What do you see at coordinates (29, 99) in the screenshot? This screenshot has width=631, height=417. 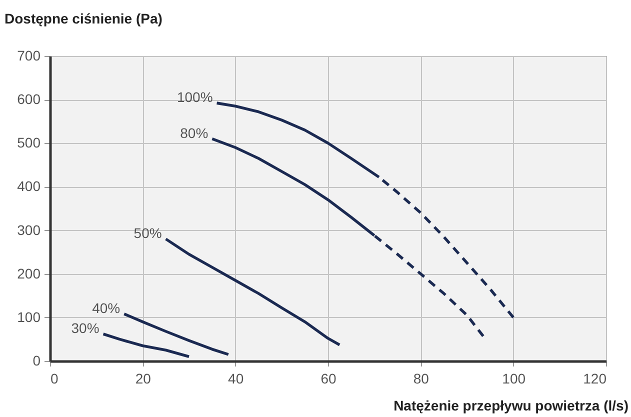 I see `y-tick-label: 600` at bounding box center [29, 99].